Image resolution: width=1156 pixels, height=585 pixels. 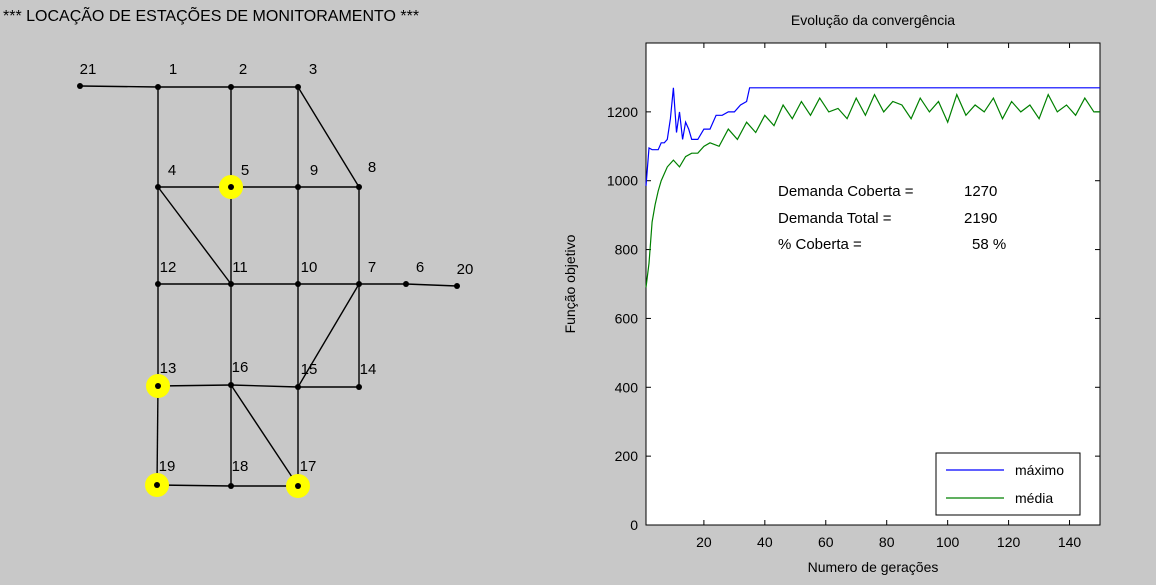 What do you see at coordinates (634, 525) in the screenshot?
I see `y-tick-label-0: 0` at bounding box center [634, 525].